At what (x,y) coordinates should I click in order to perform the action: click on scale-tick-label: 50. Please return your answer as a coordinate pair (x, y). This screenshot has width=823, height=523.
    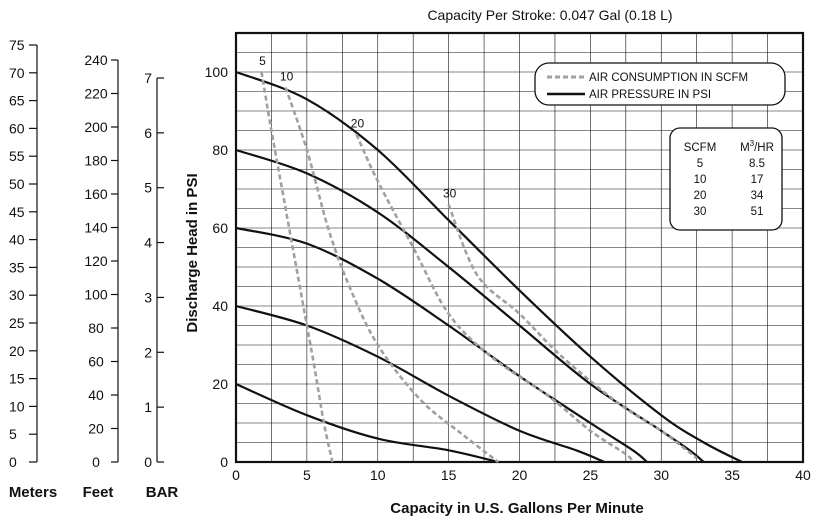
    Looking at the image, I should click on (17, 184).